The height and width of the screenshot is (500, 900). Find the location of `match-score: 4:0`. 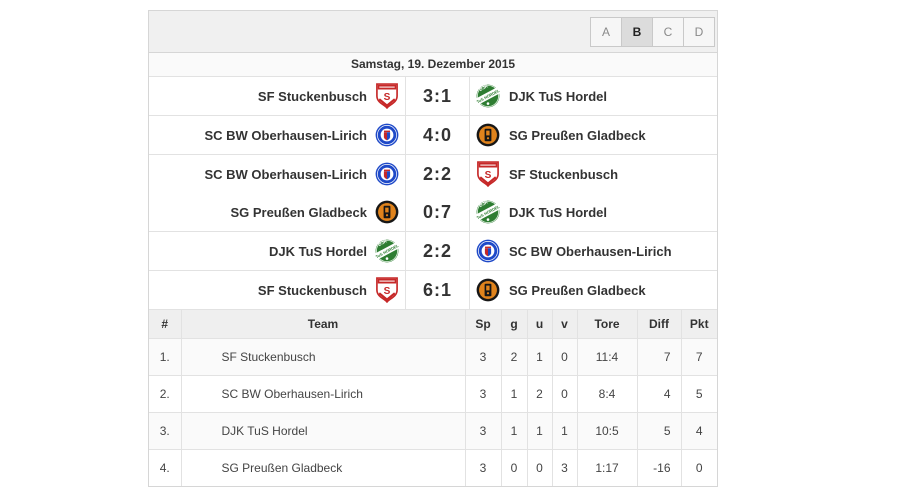

match-score: 4:0 is located at coordinates (437, 135).